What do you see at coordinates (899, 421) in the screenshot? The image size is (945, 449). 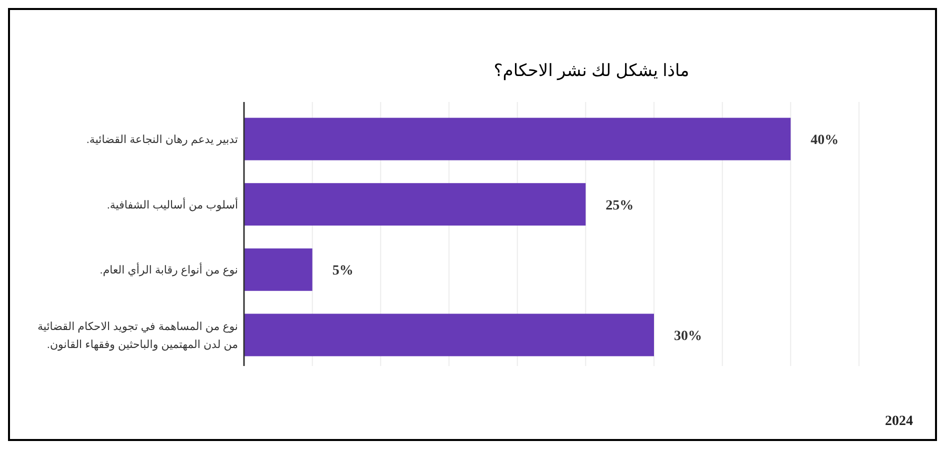 I see `text: 2024` at bounding box center [899, 421].